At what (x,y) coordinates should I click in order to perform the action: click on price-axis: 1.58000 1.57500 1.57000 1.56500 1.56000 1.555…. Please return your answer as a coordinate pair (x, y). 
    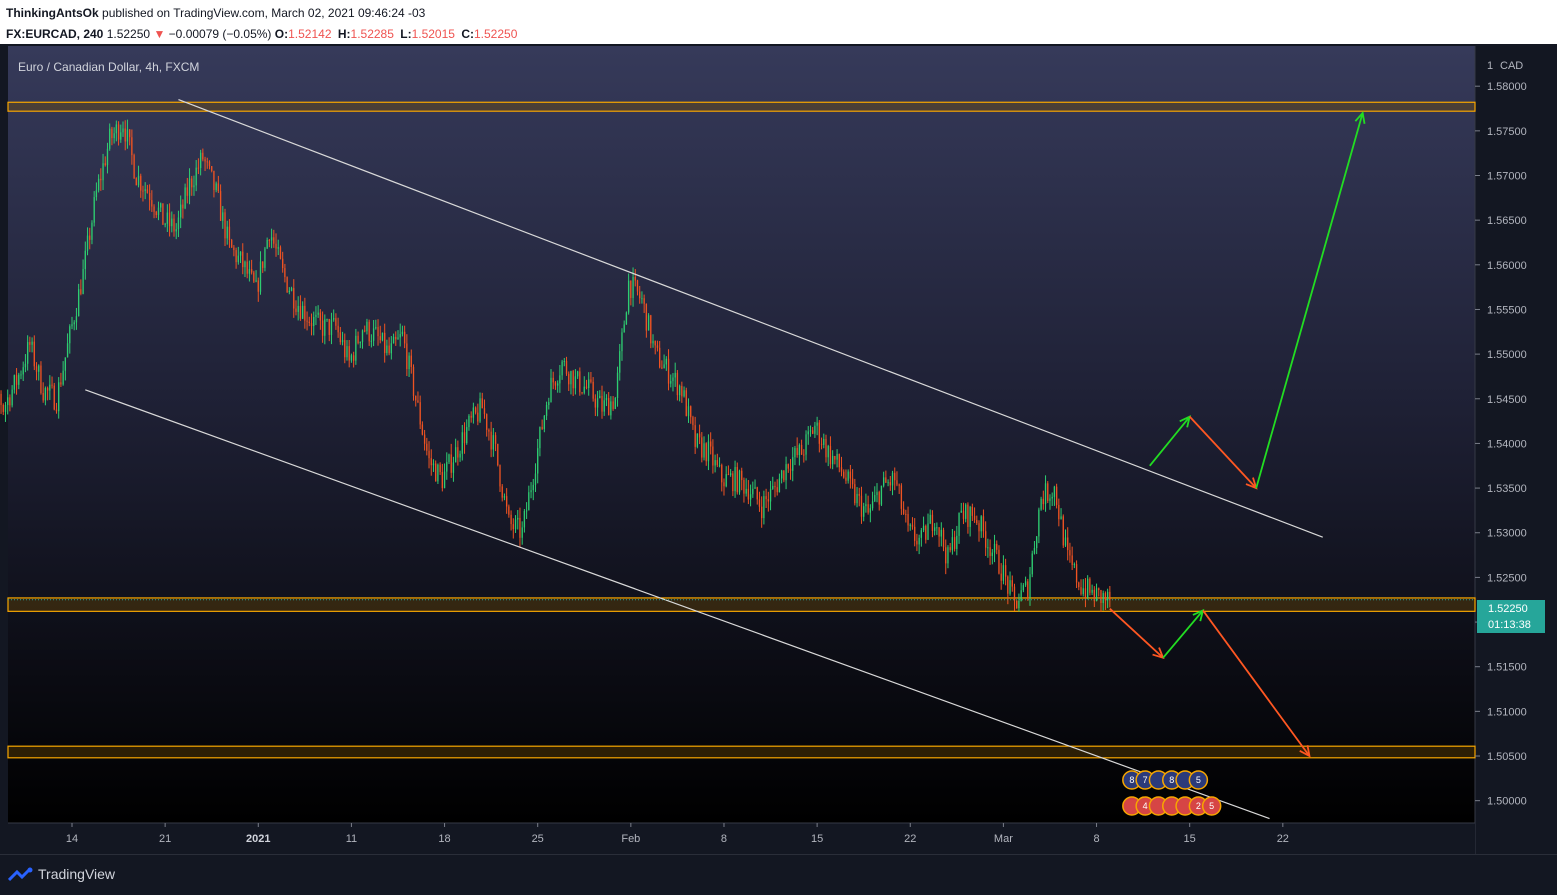
    Looking at the image, I should click on (1501, 444).